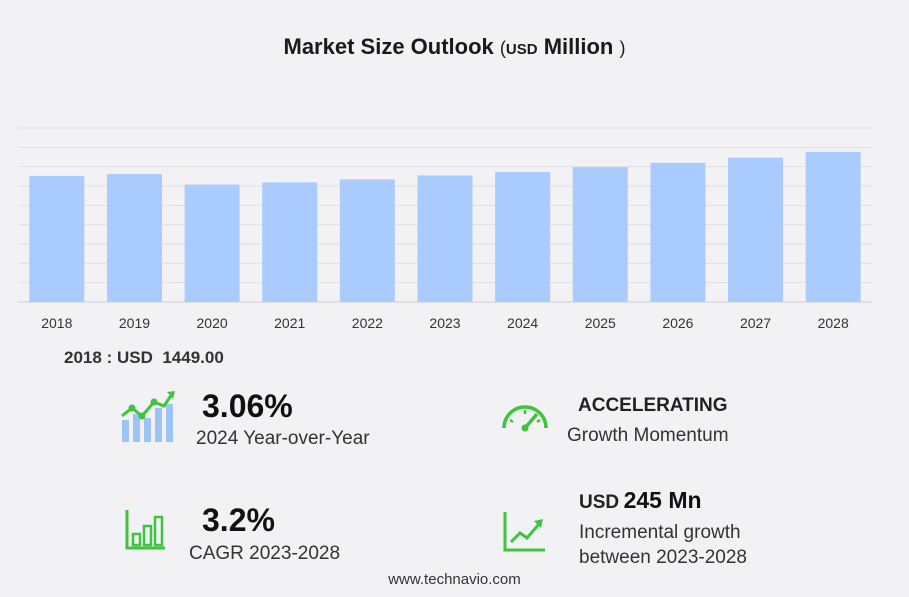 This screenshot has width=909, height=597. What do you see at coordinates (265, 553) in the screenshot?
I see `cagr-label: CAGR 2023-2028` at bounding box center [265, 553].